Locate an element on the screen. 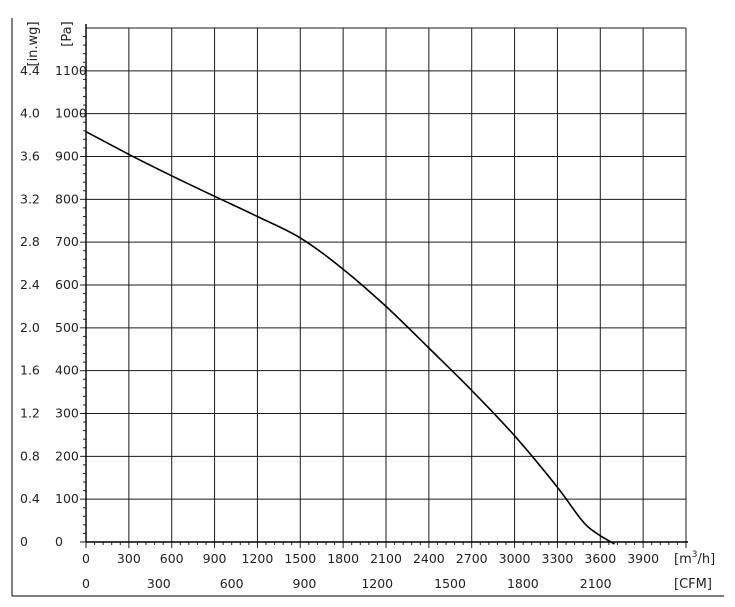 The width and height of the screenshot is (735, 607). y-axis-label: [Pa] is located at coordinates (67, 33).